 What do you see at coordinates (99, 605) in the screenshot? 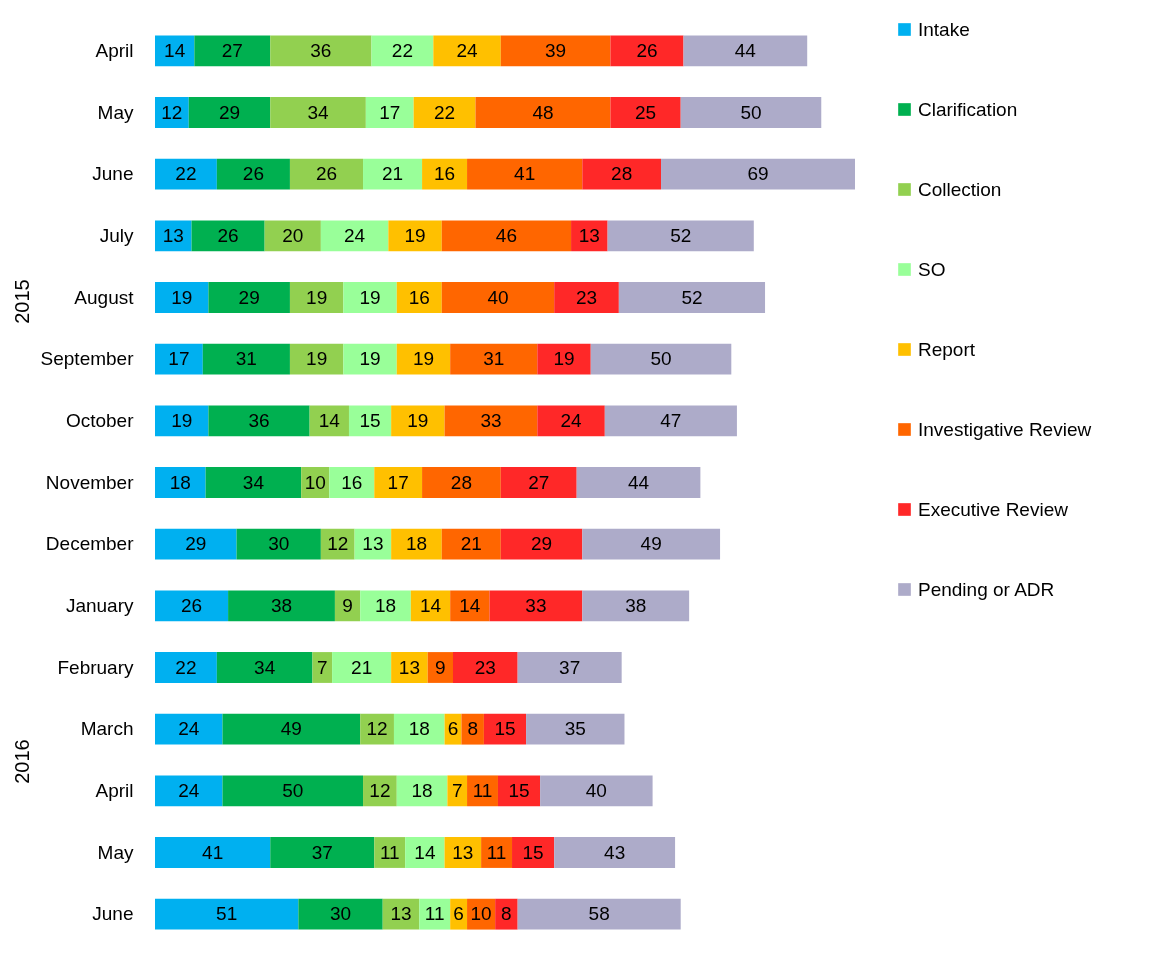
I see `y-tick-label: January` at bounding box center [99, 605].